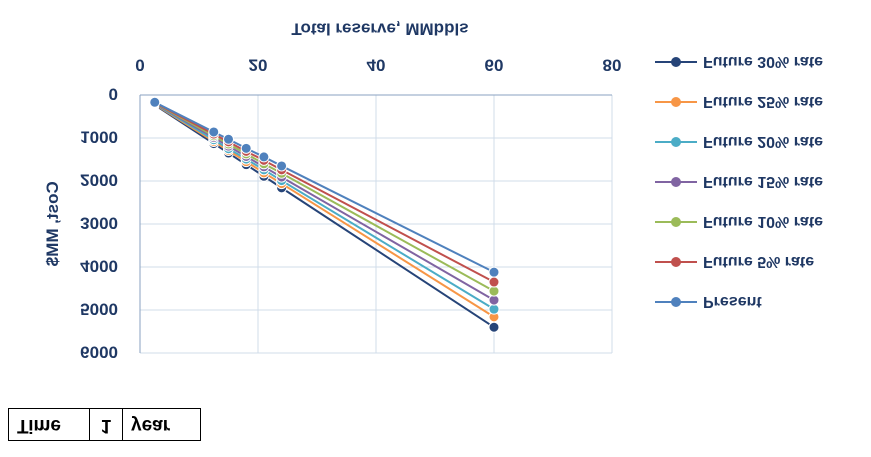  Describe the element at coordinates (113, 93) in the screenshot. I see `y-tick-label: 0` at that location.